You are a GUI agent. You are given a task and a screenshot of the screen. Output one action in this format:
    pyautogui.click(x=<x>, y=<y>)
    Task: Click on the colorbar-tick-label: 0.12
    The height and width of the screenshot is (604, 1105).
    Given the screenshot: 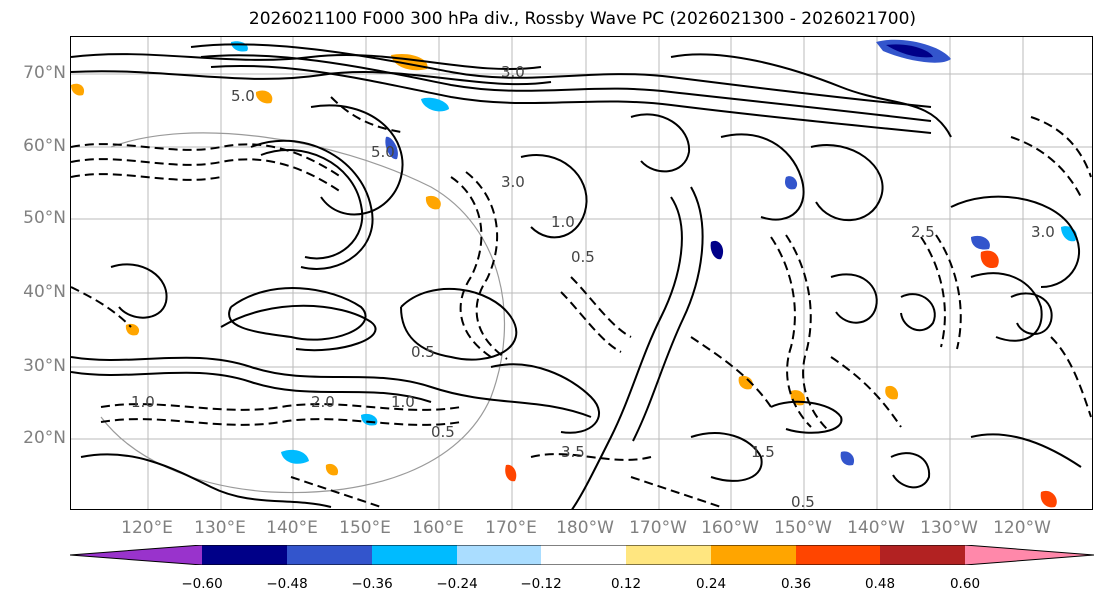 What is the action you would take?
    pyautogui.click(x=626, y=584)
    